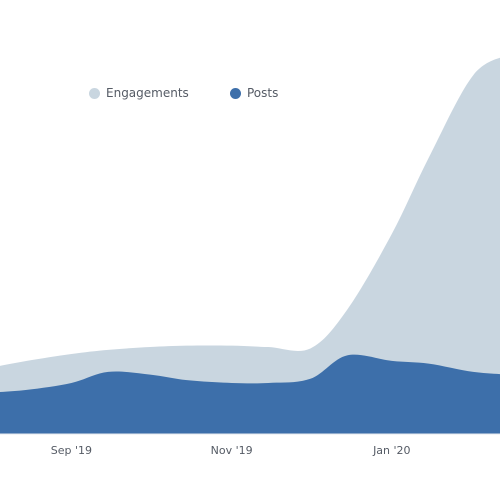  Describe the element at coordinates (235, 93) in the screenshot. I see `legend-posts-dot` at that location.